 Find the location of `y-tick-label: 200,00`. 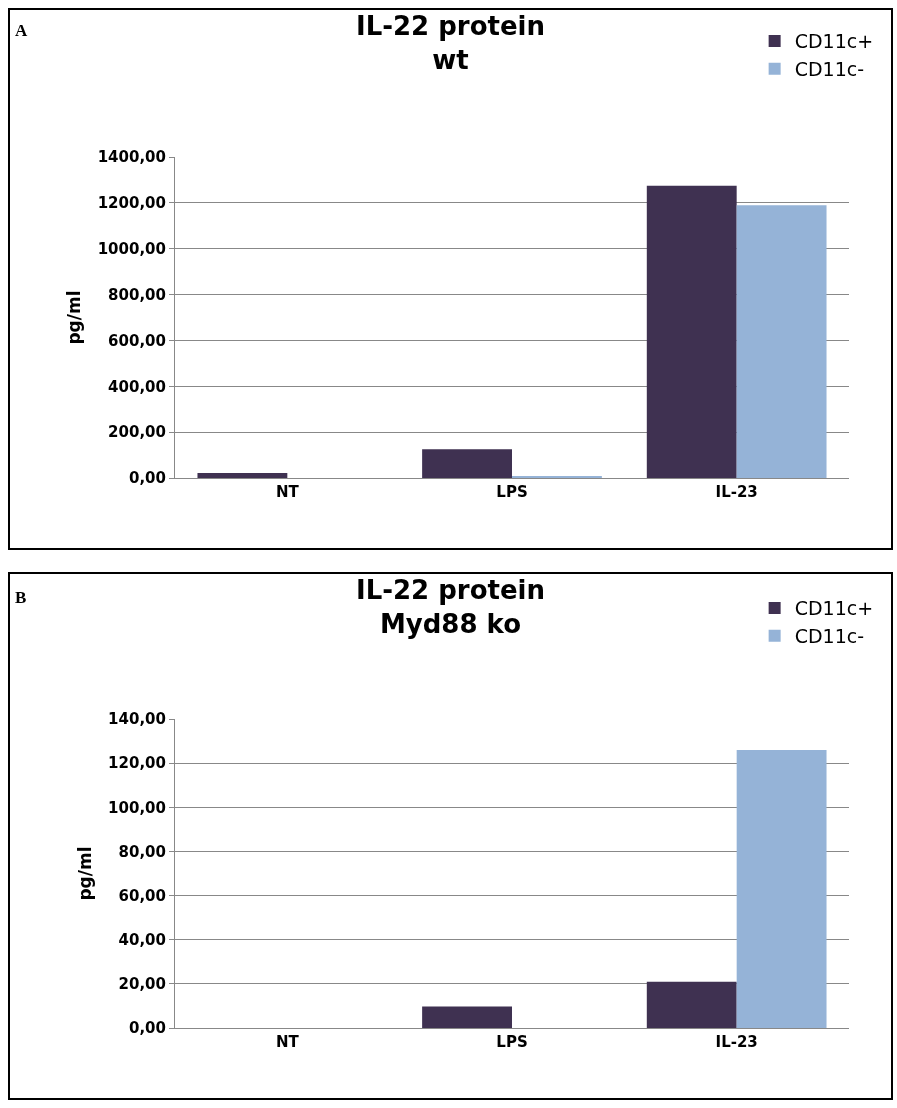

y-tick-label: 200,00 is located at coordinates (137, 432).